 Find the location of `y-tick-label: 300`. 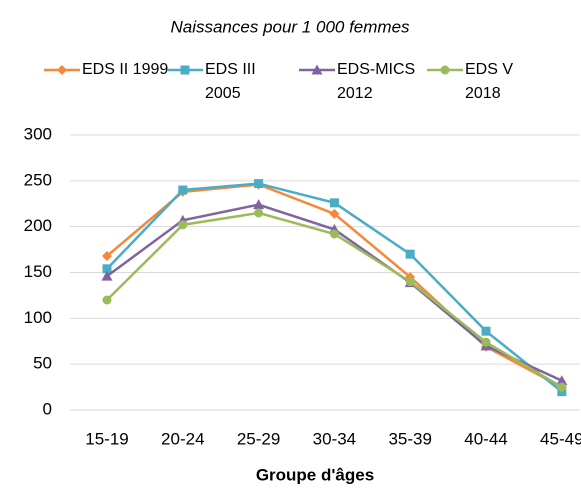

y-tick-label: 300 is located at coordinates (38, 133).